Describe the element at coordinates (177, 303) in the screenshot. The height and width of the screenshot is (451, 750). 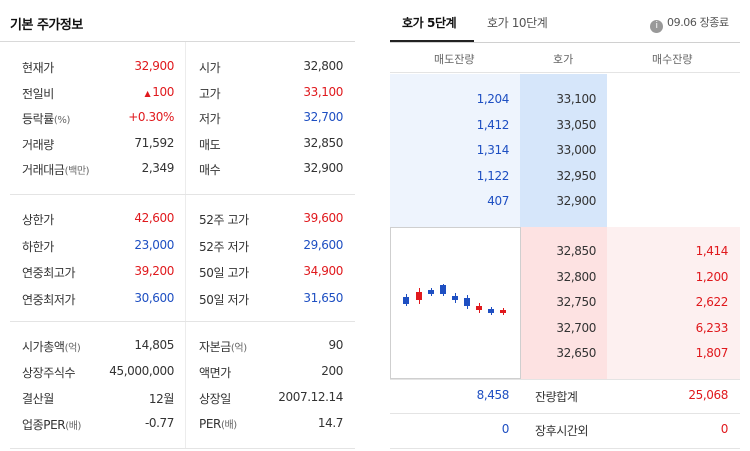
I see `info-row: 연중최저가 30,600 50일 저가 31,650` at that location.